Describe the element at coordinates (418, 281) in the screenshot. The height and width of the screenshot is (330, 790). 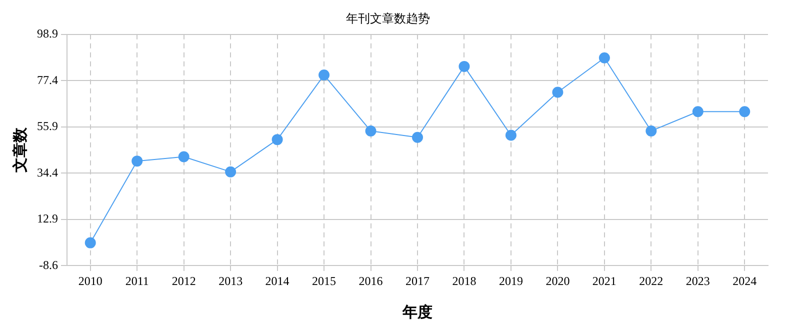
I see `x-tick-label: 2017` at that location.